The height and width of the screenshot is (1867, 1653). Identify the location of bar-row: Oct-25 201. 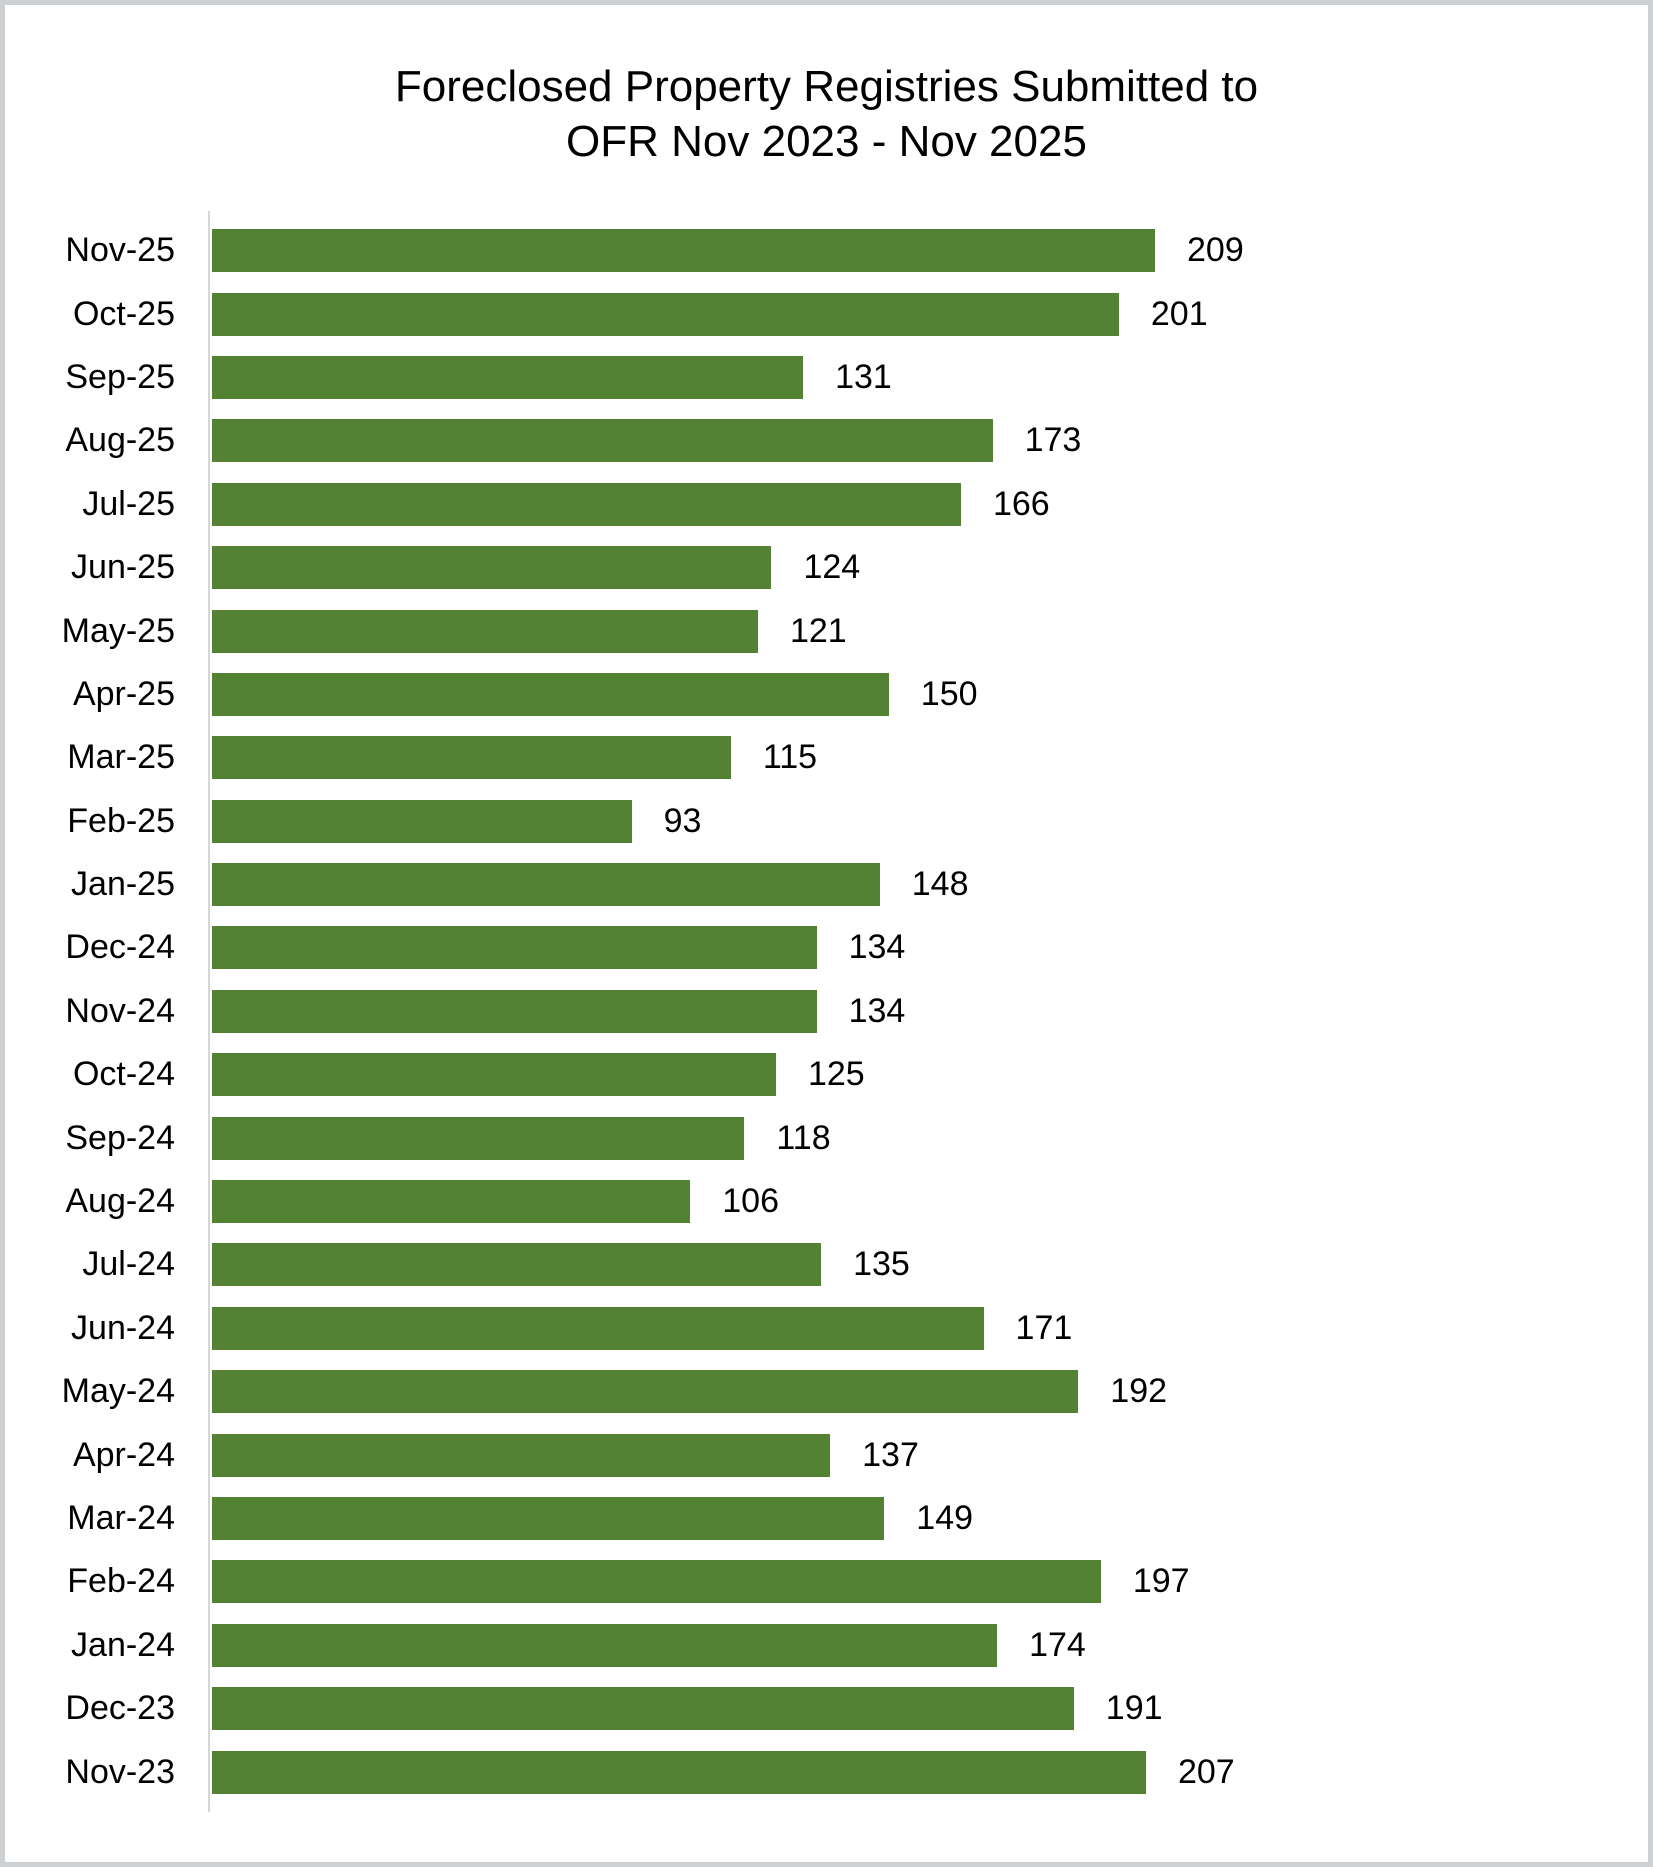
(826, 313).